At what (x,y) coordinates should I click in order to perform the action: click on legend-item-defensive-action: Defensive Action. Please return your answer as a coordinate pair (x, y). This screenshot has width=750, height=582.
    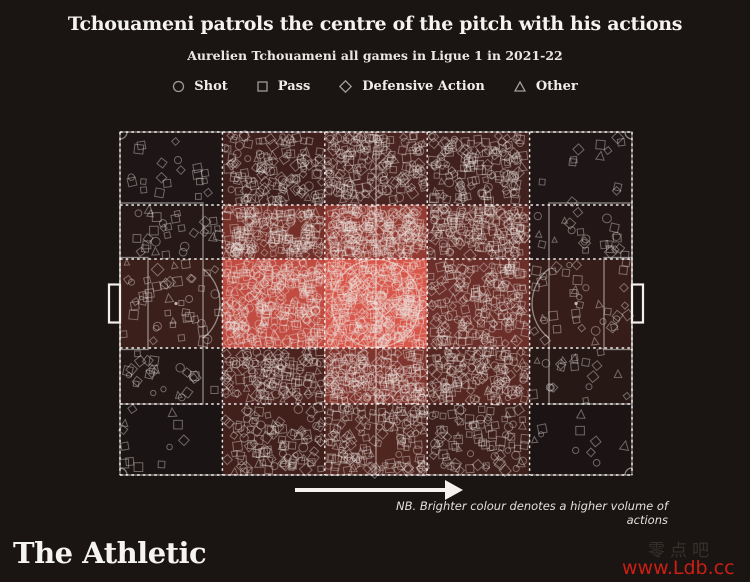
    Looking at the image, I should click on (411, 86).